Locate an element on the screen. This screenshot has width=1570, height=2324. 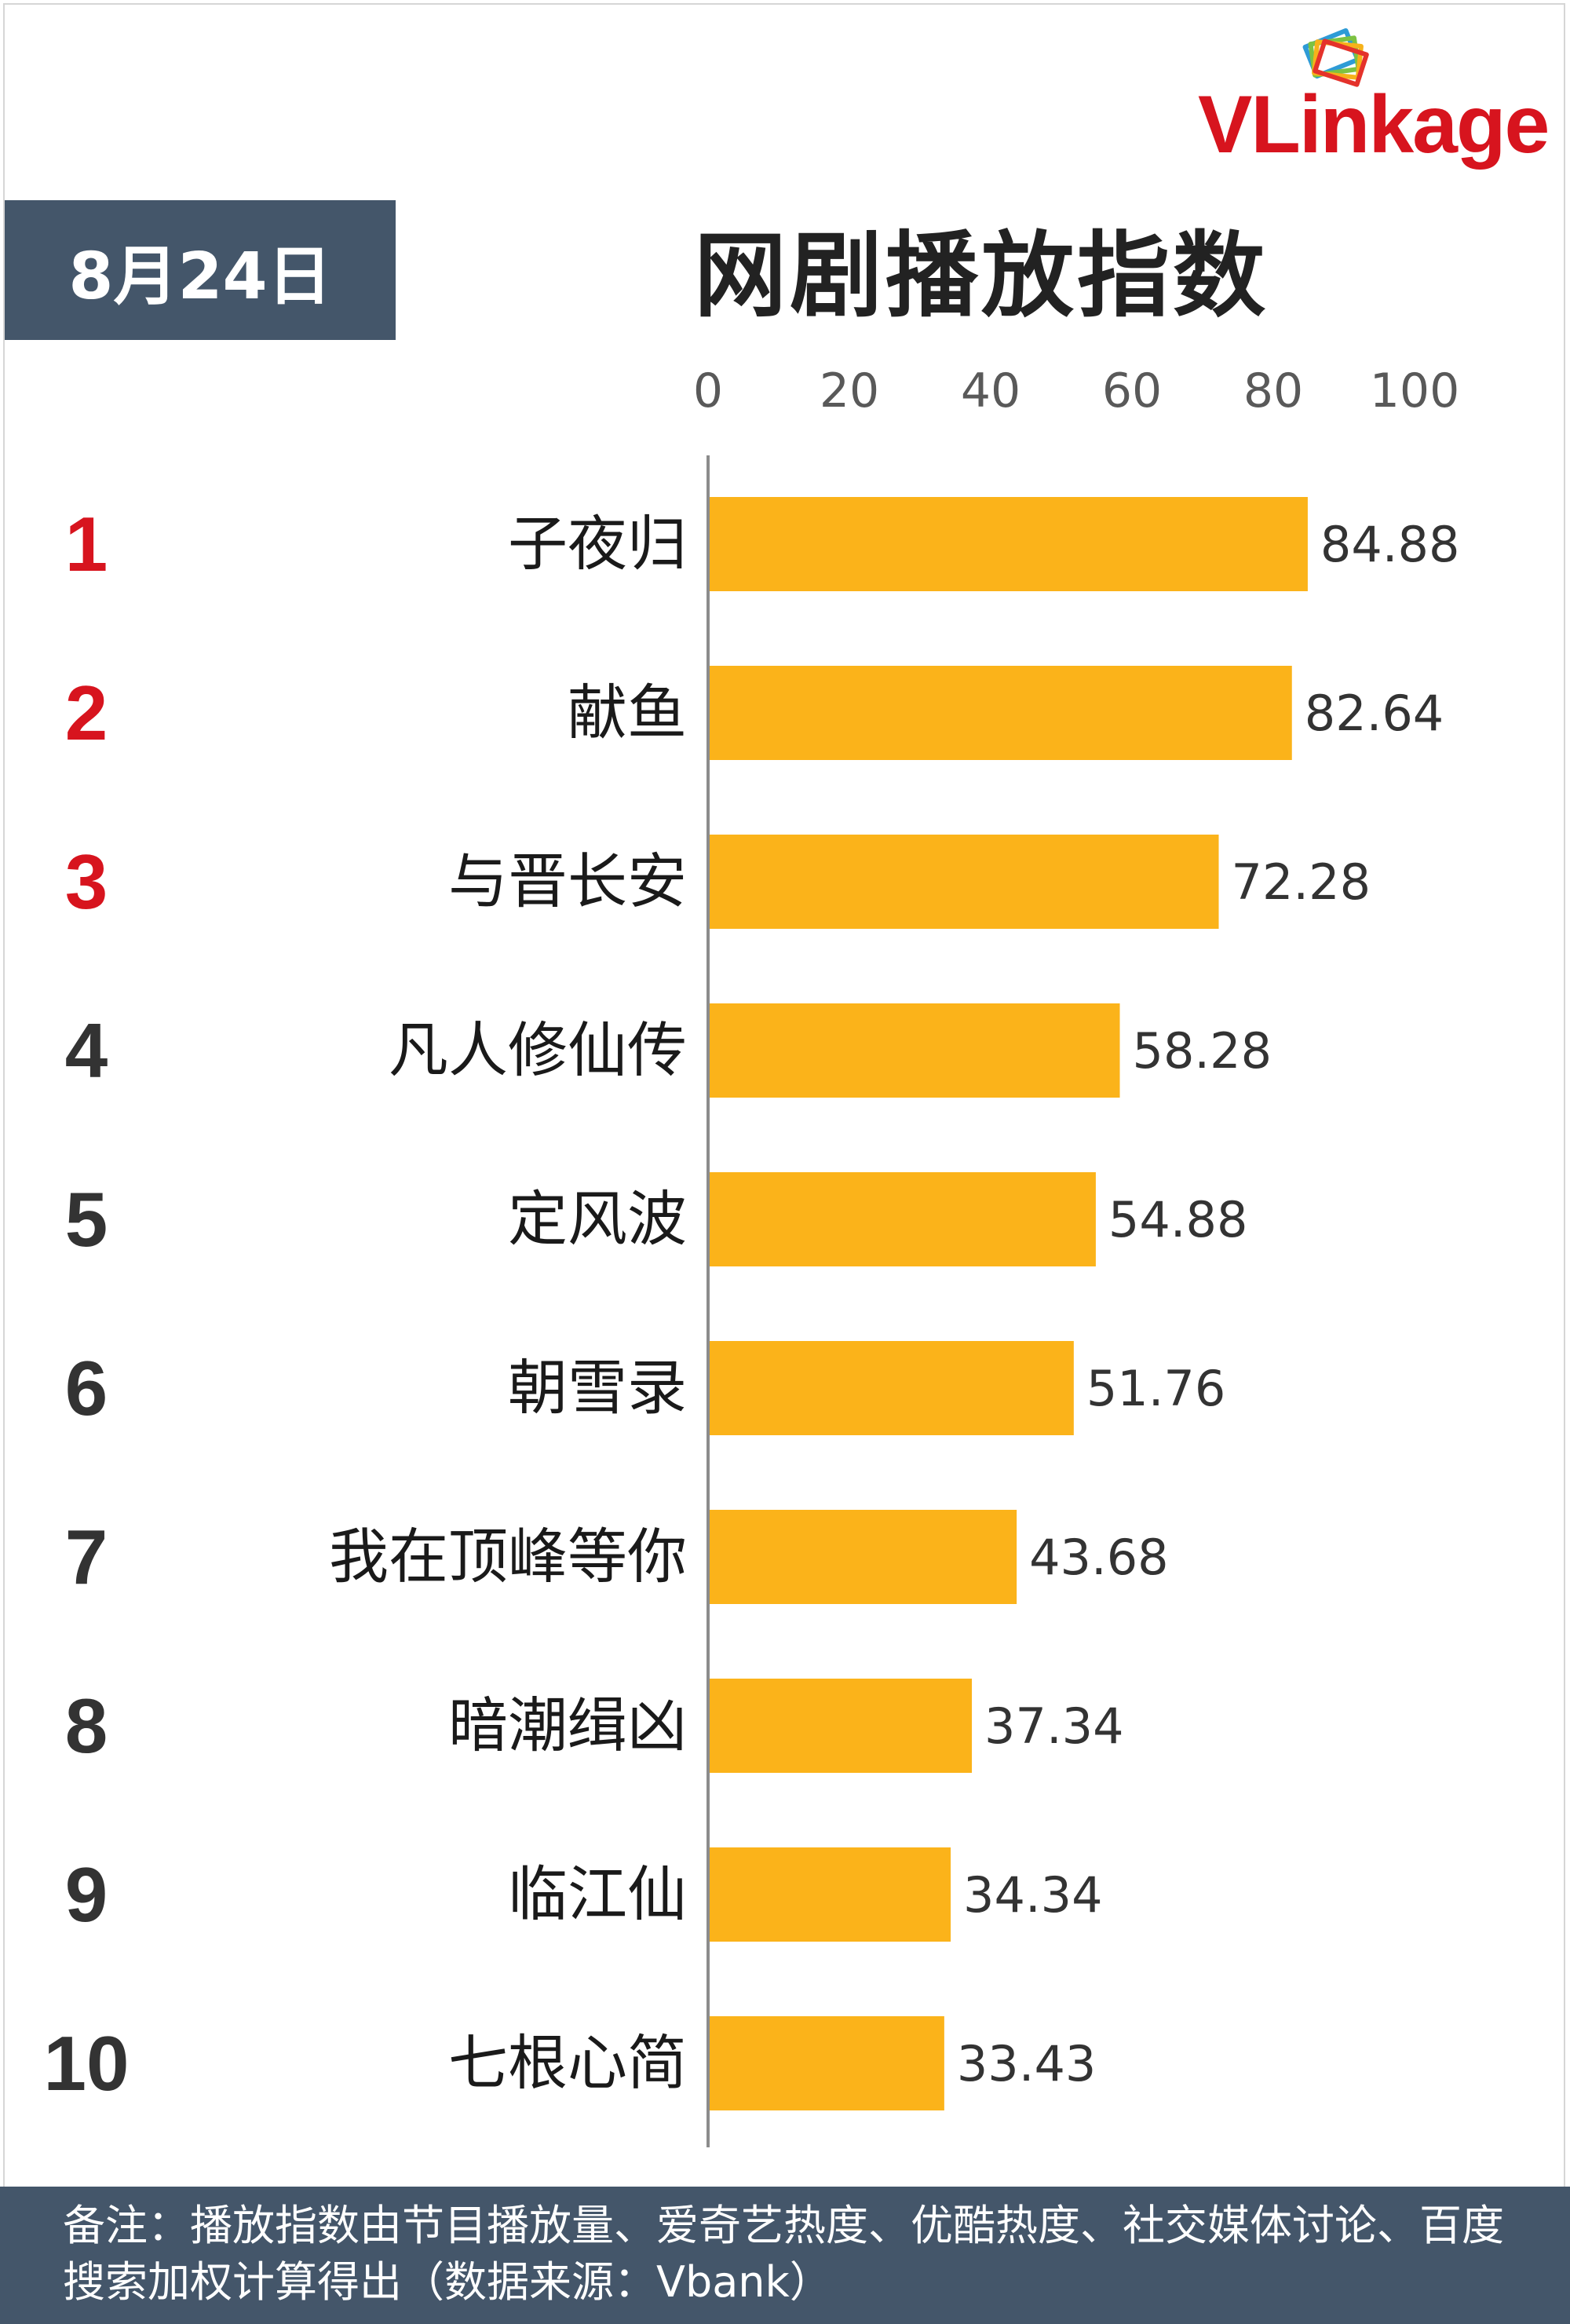
value-label: 33.43 is located at coordinates (1027, 2063).